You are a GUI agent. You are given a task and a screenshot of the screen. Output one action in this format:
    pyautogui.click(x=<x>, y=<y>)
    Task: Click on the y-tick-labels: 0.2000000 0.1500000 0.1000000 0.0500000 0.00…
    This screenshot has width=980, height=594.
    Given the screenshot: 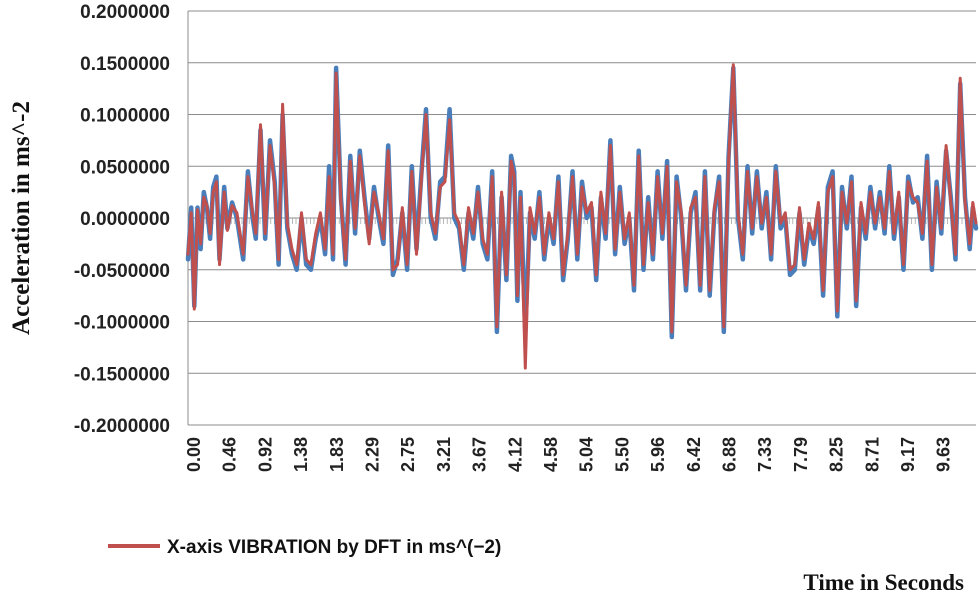 What is the action you would take?
    pyautogui.click(x=122, y=219)
    